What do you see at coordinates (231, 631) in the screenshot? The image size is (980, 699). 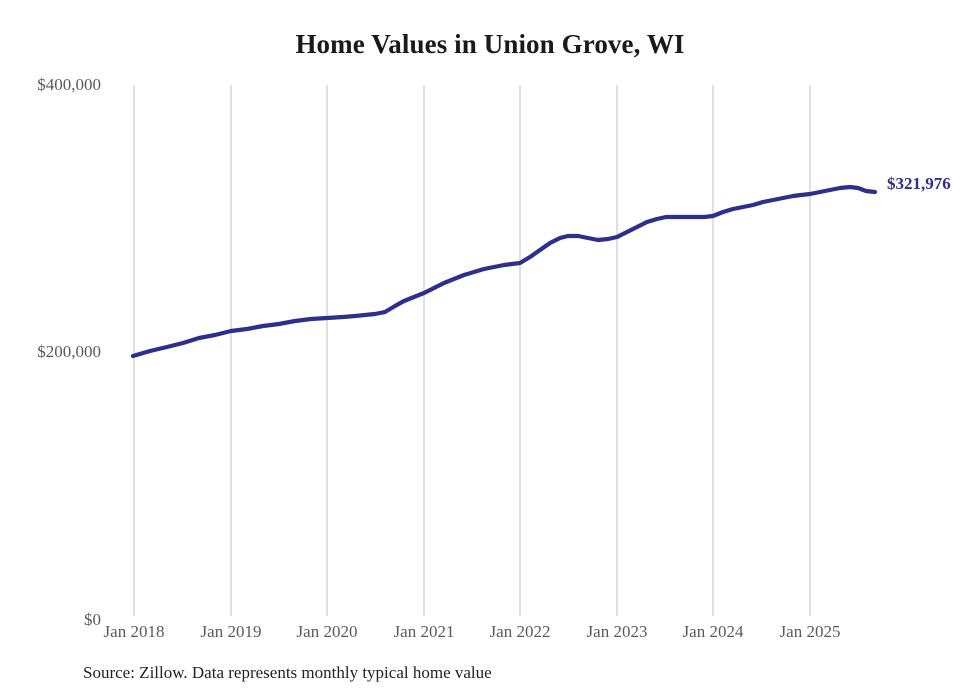 I see `x-axis-tick-label-jan-2019: Jan 2019` at bounding box center [231, 631].